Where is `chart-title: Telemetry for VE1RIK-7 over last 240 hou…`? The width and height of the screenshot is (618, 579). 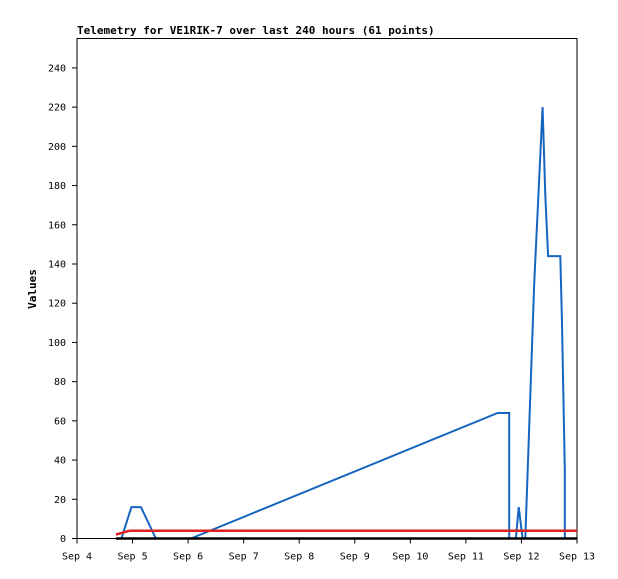 chart-title: Telemetry for VE1RIK-7 over last 240 hou… is located at coordinates (256, 30).